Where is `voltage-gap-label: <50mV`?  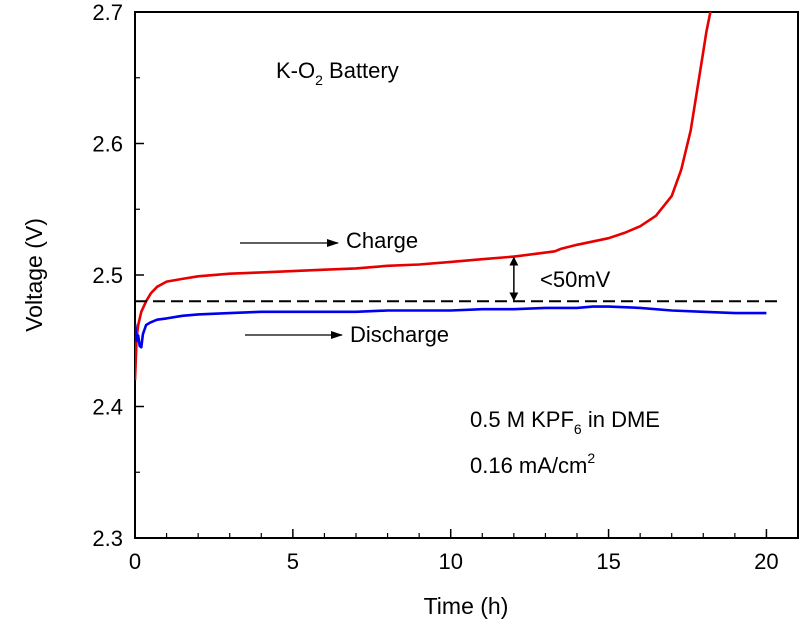 voltage-gap-label: <50mV is located at coordinates (575, 279).